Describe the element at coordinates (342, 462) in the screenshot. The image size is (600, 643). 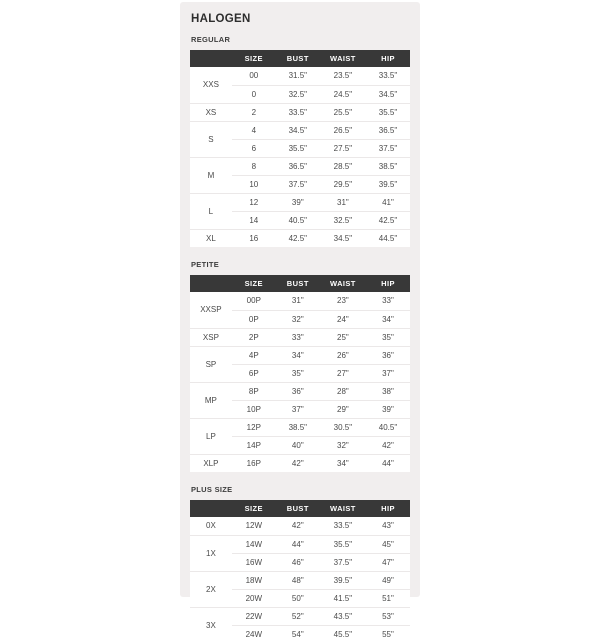
I see `cell-waist: 34"` at that location.